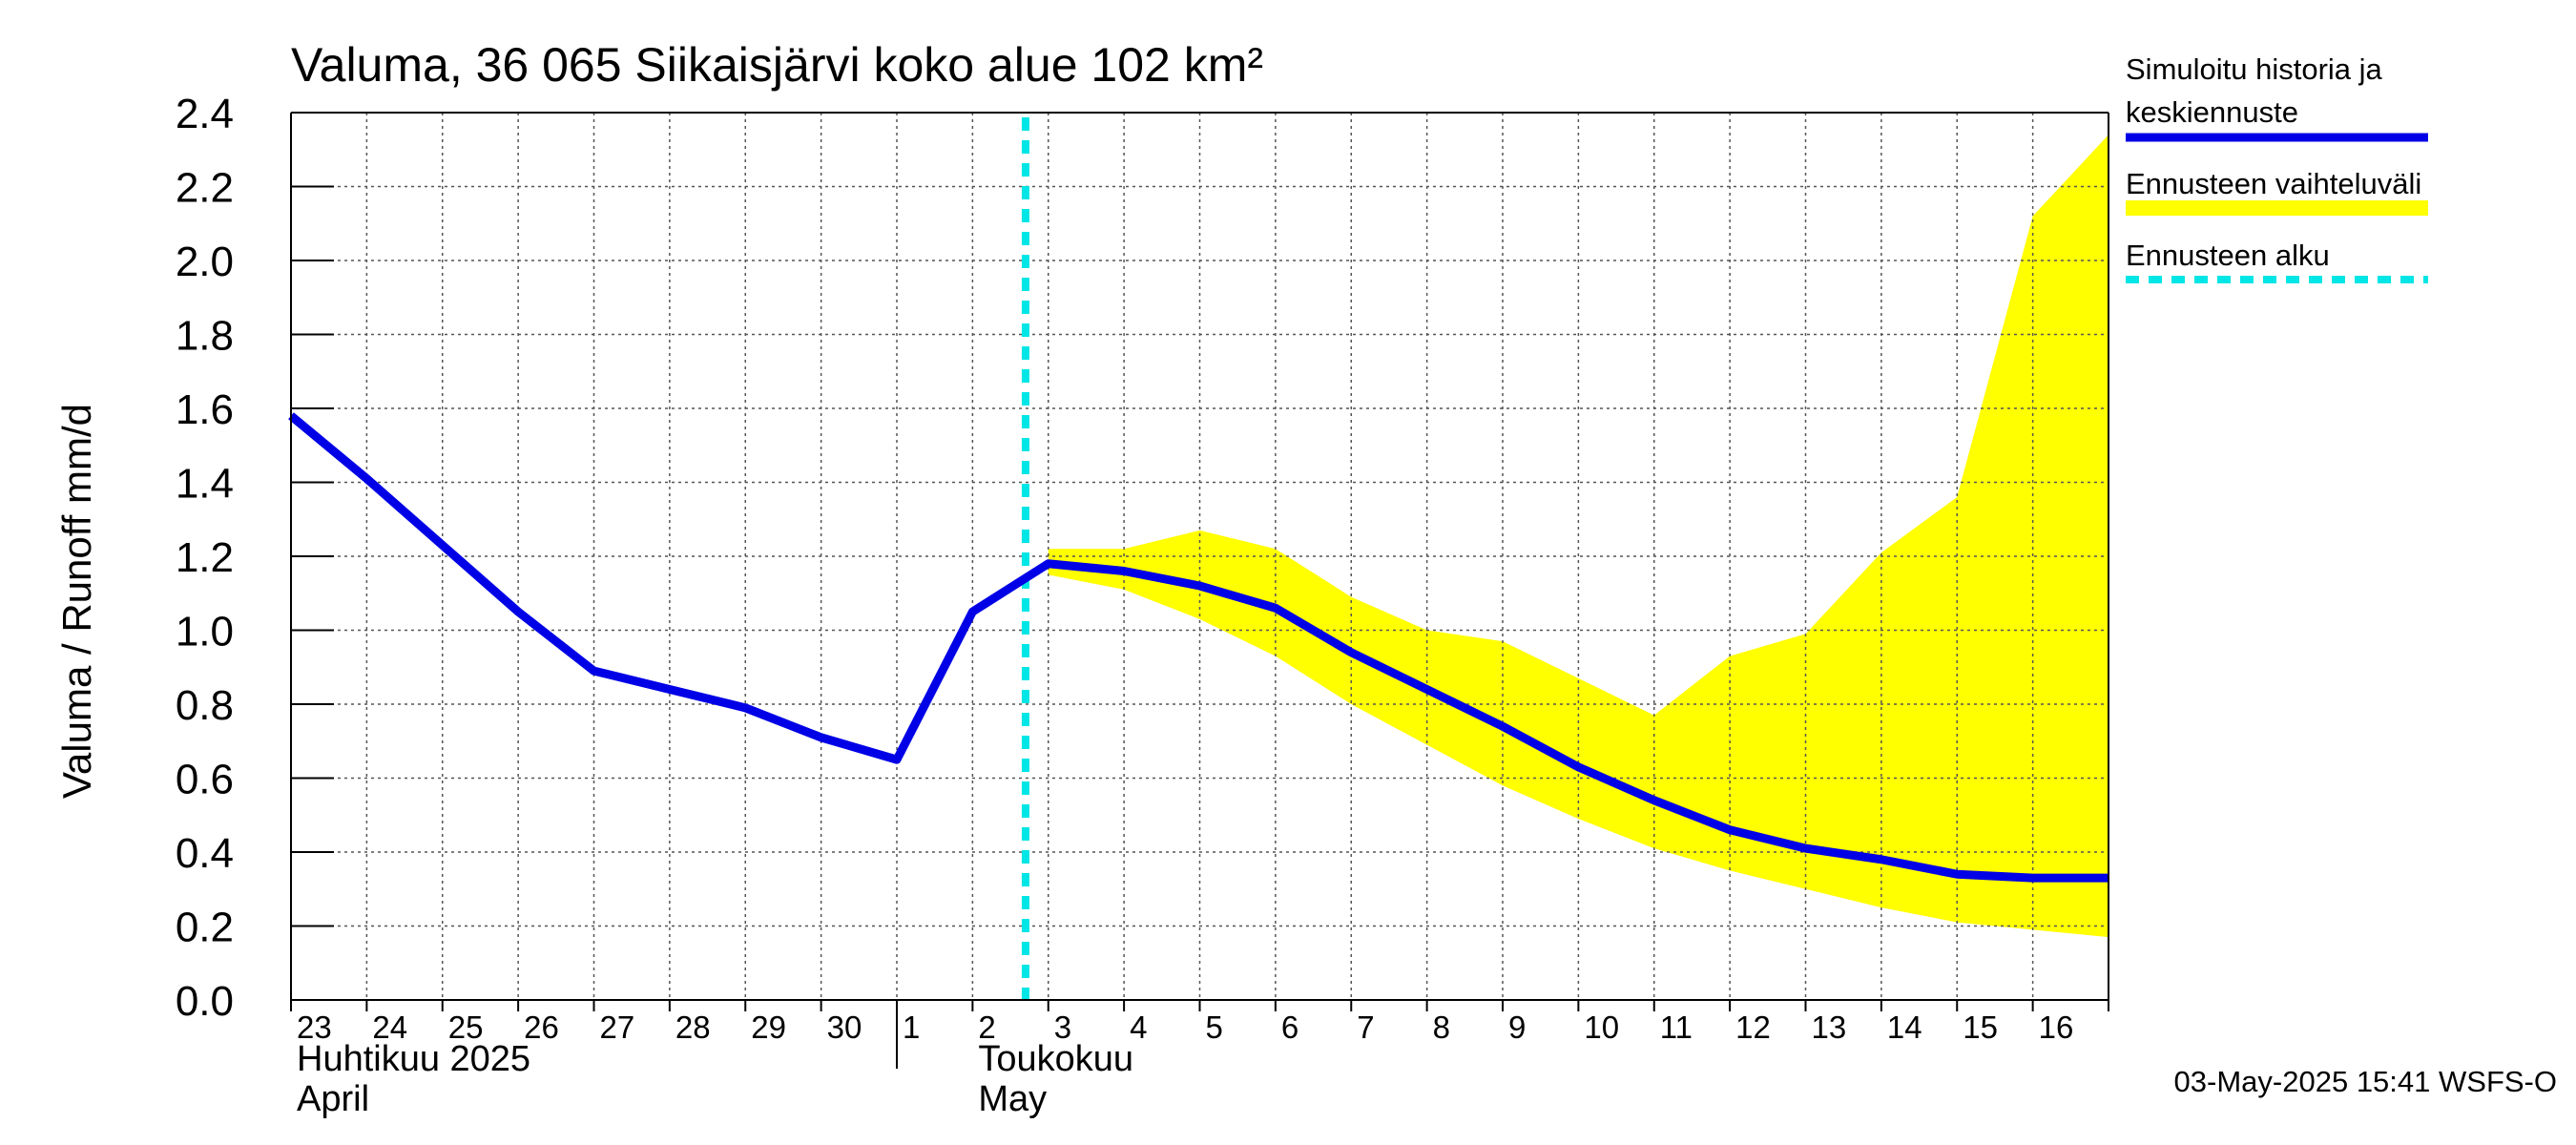 The width and height of the screenshot is (2576, 1145). Describe the element at coordinates (693, 1027) in the screenshot. I see `day-label: 28` at that location.